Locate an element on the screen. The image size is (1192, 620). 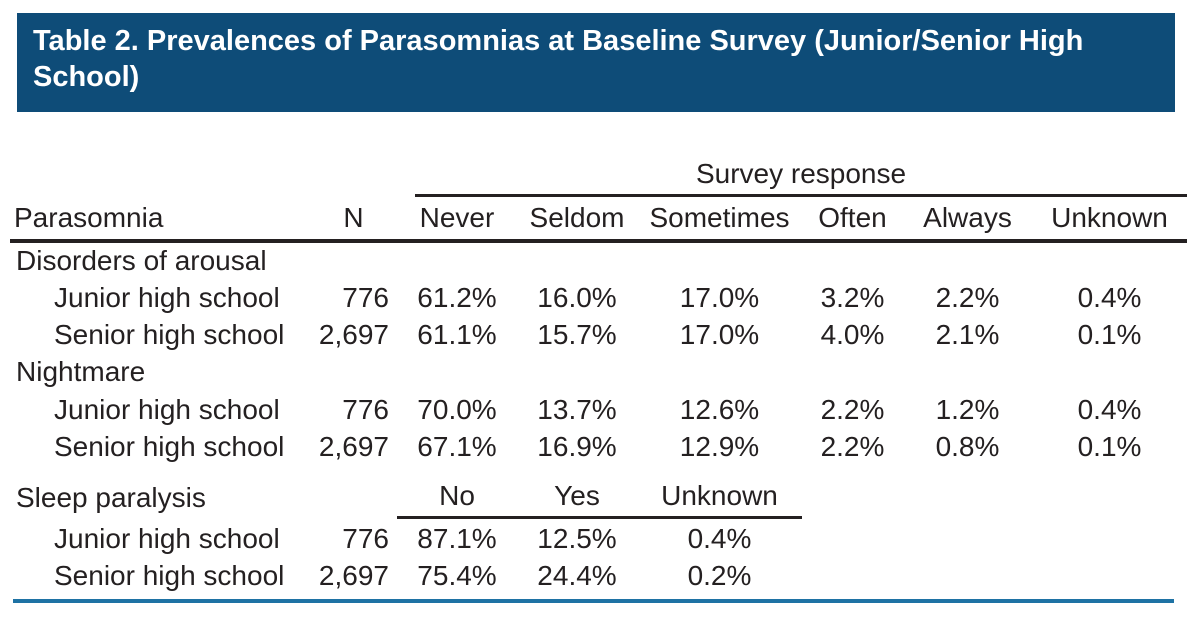
cell-value: 12.9% is located at coordinates (719, 446).